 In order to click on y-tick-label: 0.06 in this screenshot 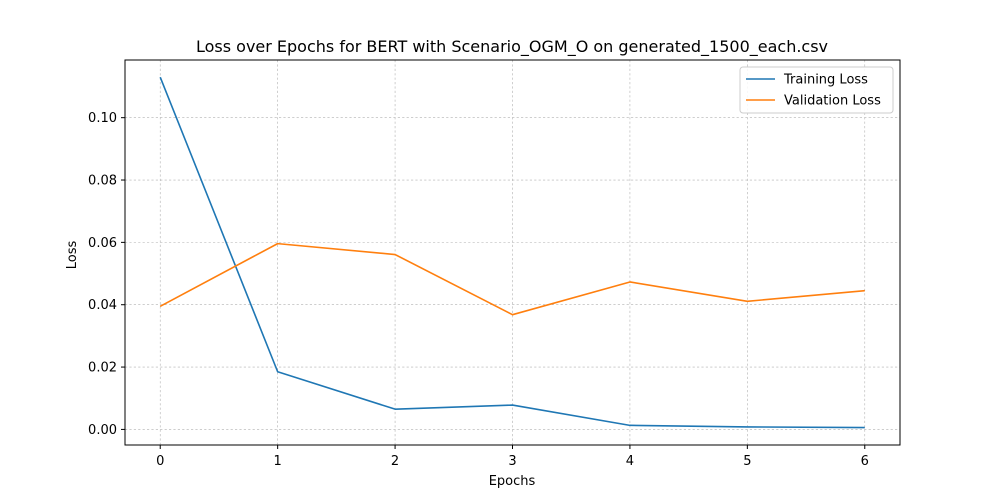, I will do `click(102, 243)`.